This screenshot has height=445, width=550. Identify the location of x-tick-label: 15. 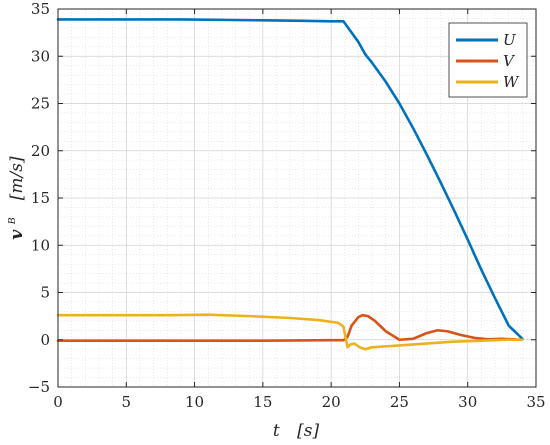
(262, 402).